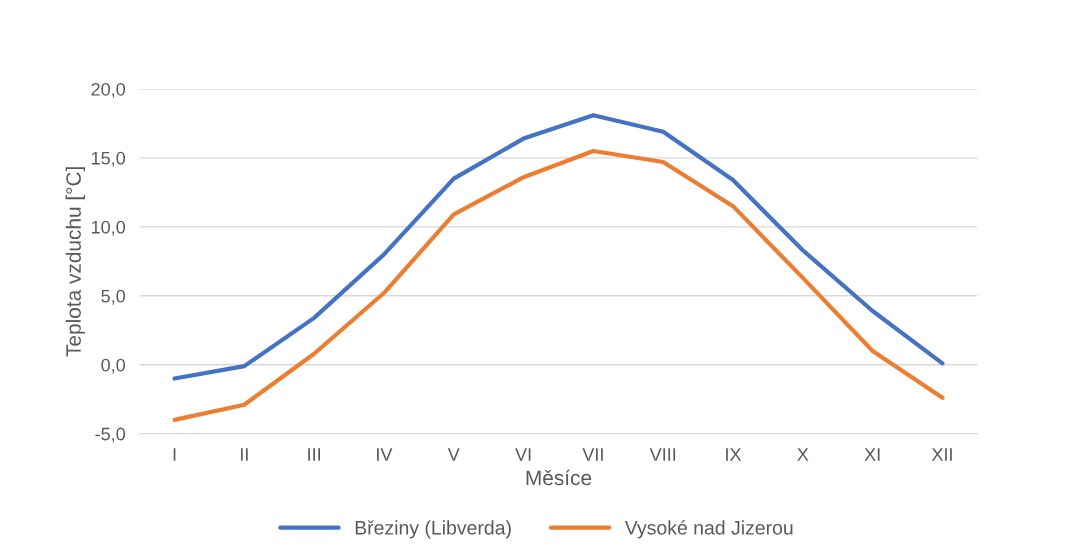 The height and width of the screenshot is (556, 1074). What do you see at coordinates (108, 159) in the screenshot?
I see `y-tick-label: 15,0` at bounding box center [108, 159].